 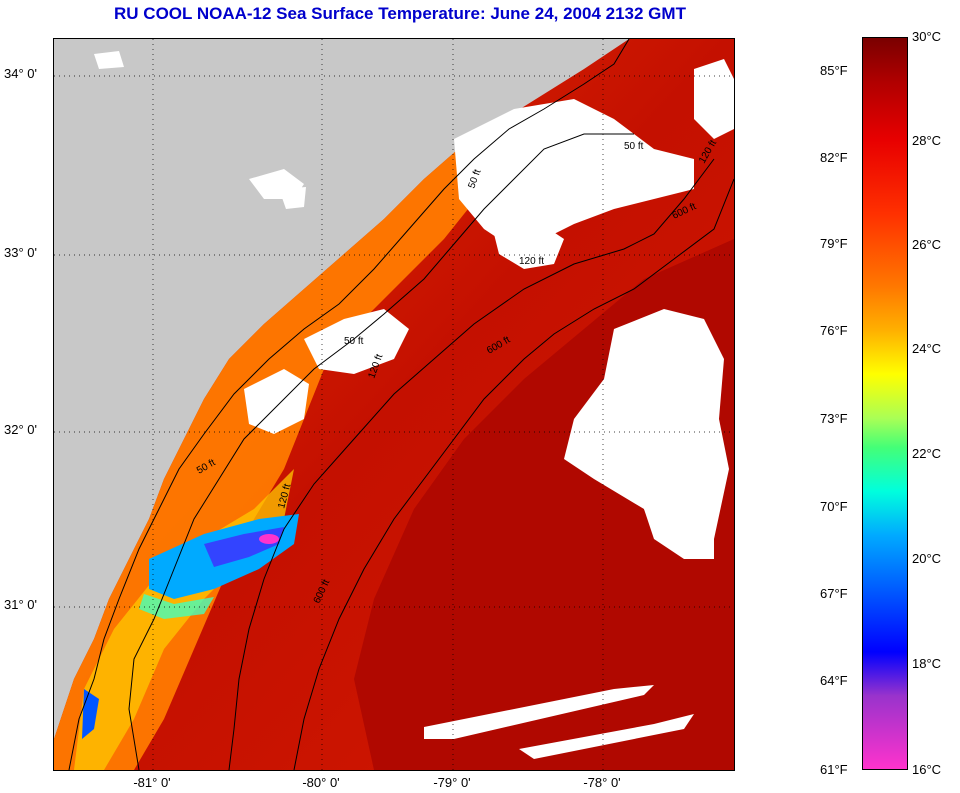 What do you see at coordinates (834, 330) in the screenshot?
I see `fahrenheit-label: 76°F` at bounding box center [834, 330].